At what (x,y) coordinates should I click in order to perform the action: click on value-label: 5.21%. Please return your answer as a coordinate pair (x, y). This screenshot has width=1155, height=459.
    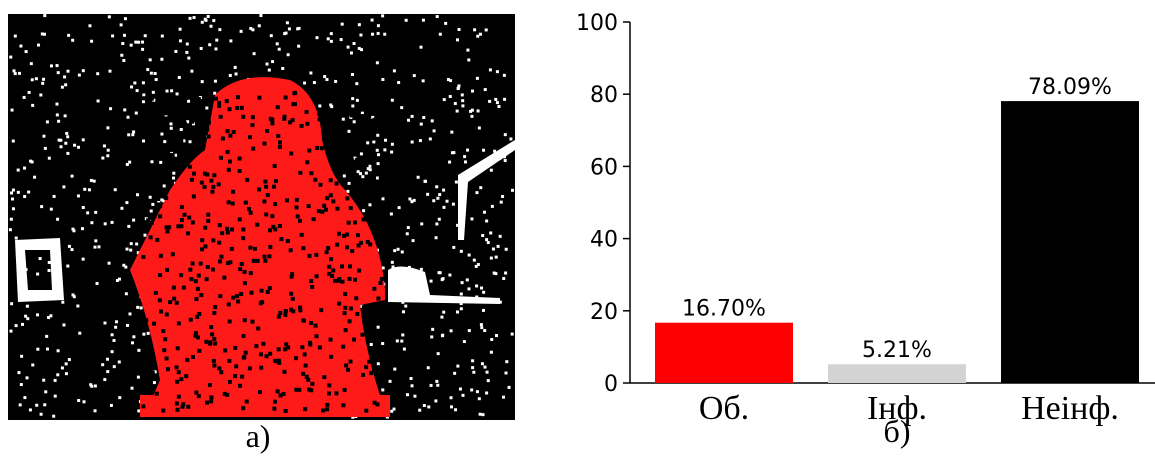
    Looking at the image, I should click on (897, 350).